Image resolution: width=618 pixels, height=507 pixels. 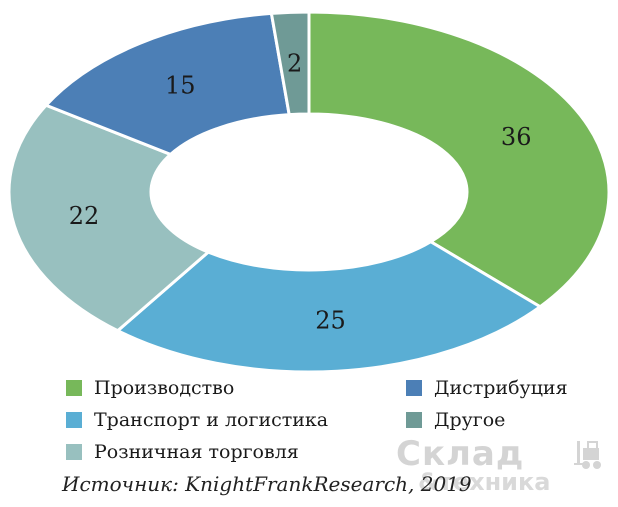 I want to click on slice-other, so click(x=290, y=63).